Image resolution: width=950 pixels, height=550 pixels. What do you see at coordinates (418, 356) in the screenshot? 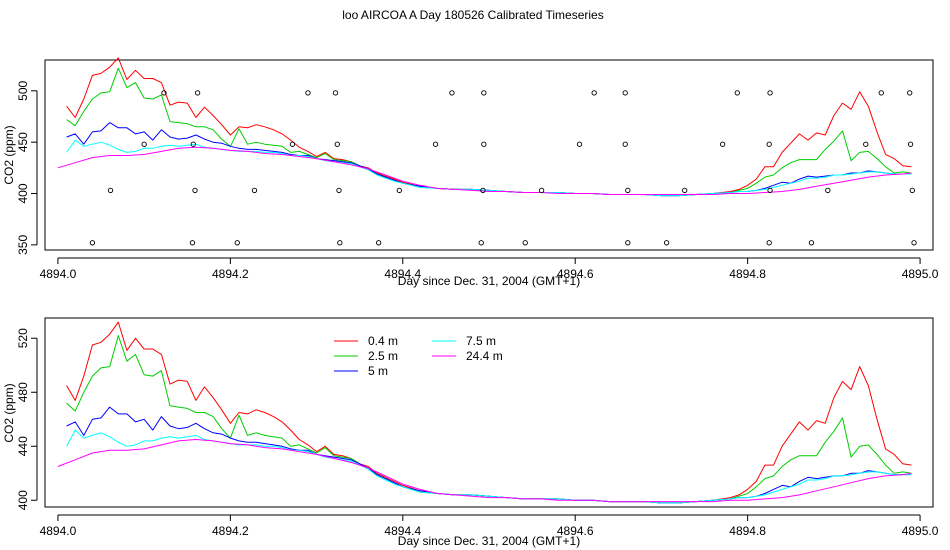
I see `legend: 0.4 m2.5 m5 m 7.5 m24.4 m` at bounding box center [418, 356].